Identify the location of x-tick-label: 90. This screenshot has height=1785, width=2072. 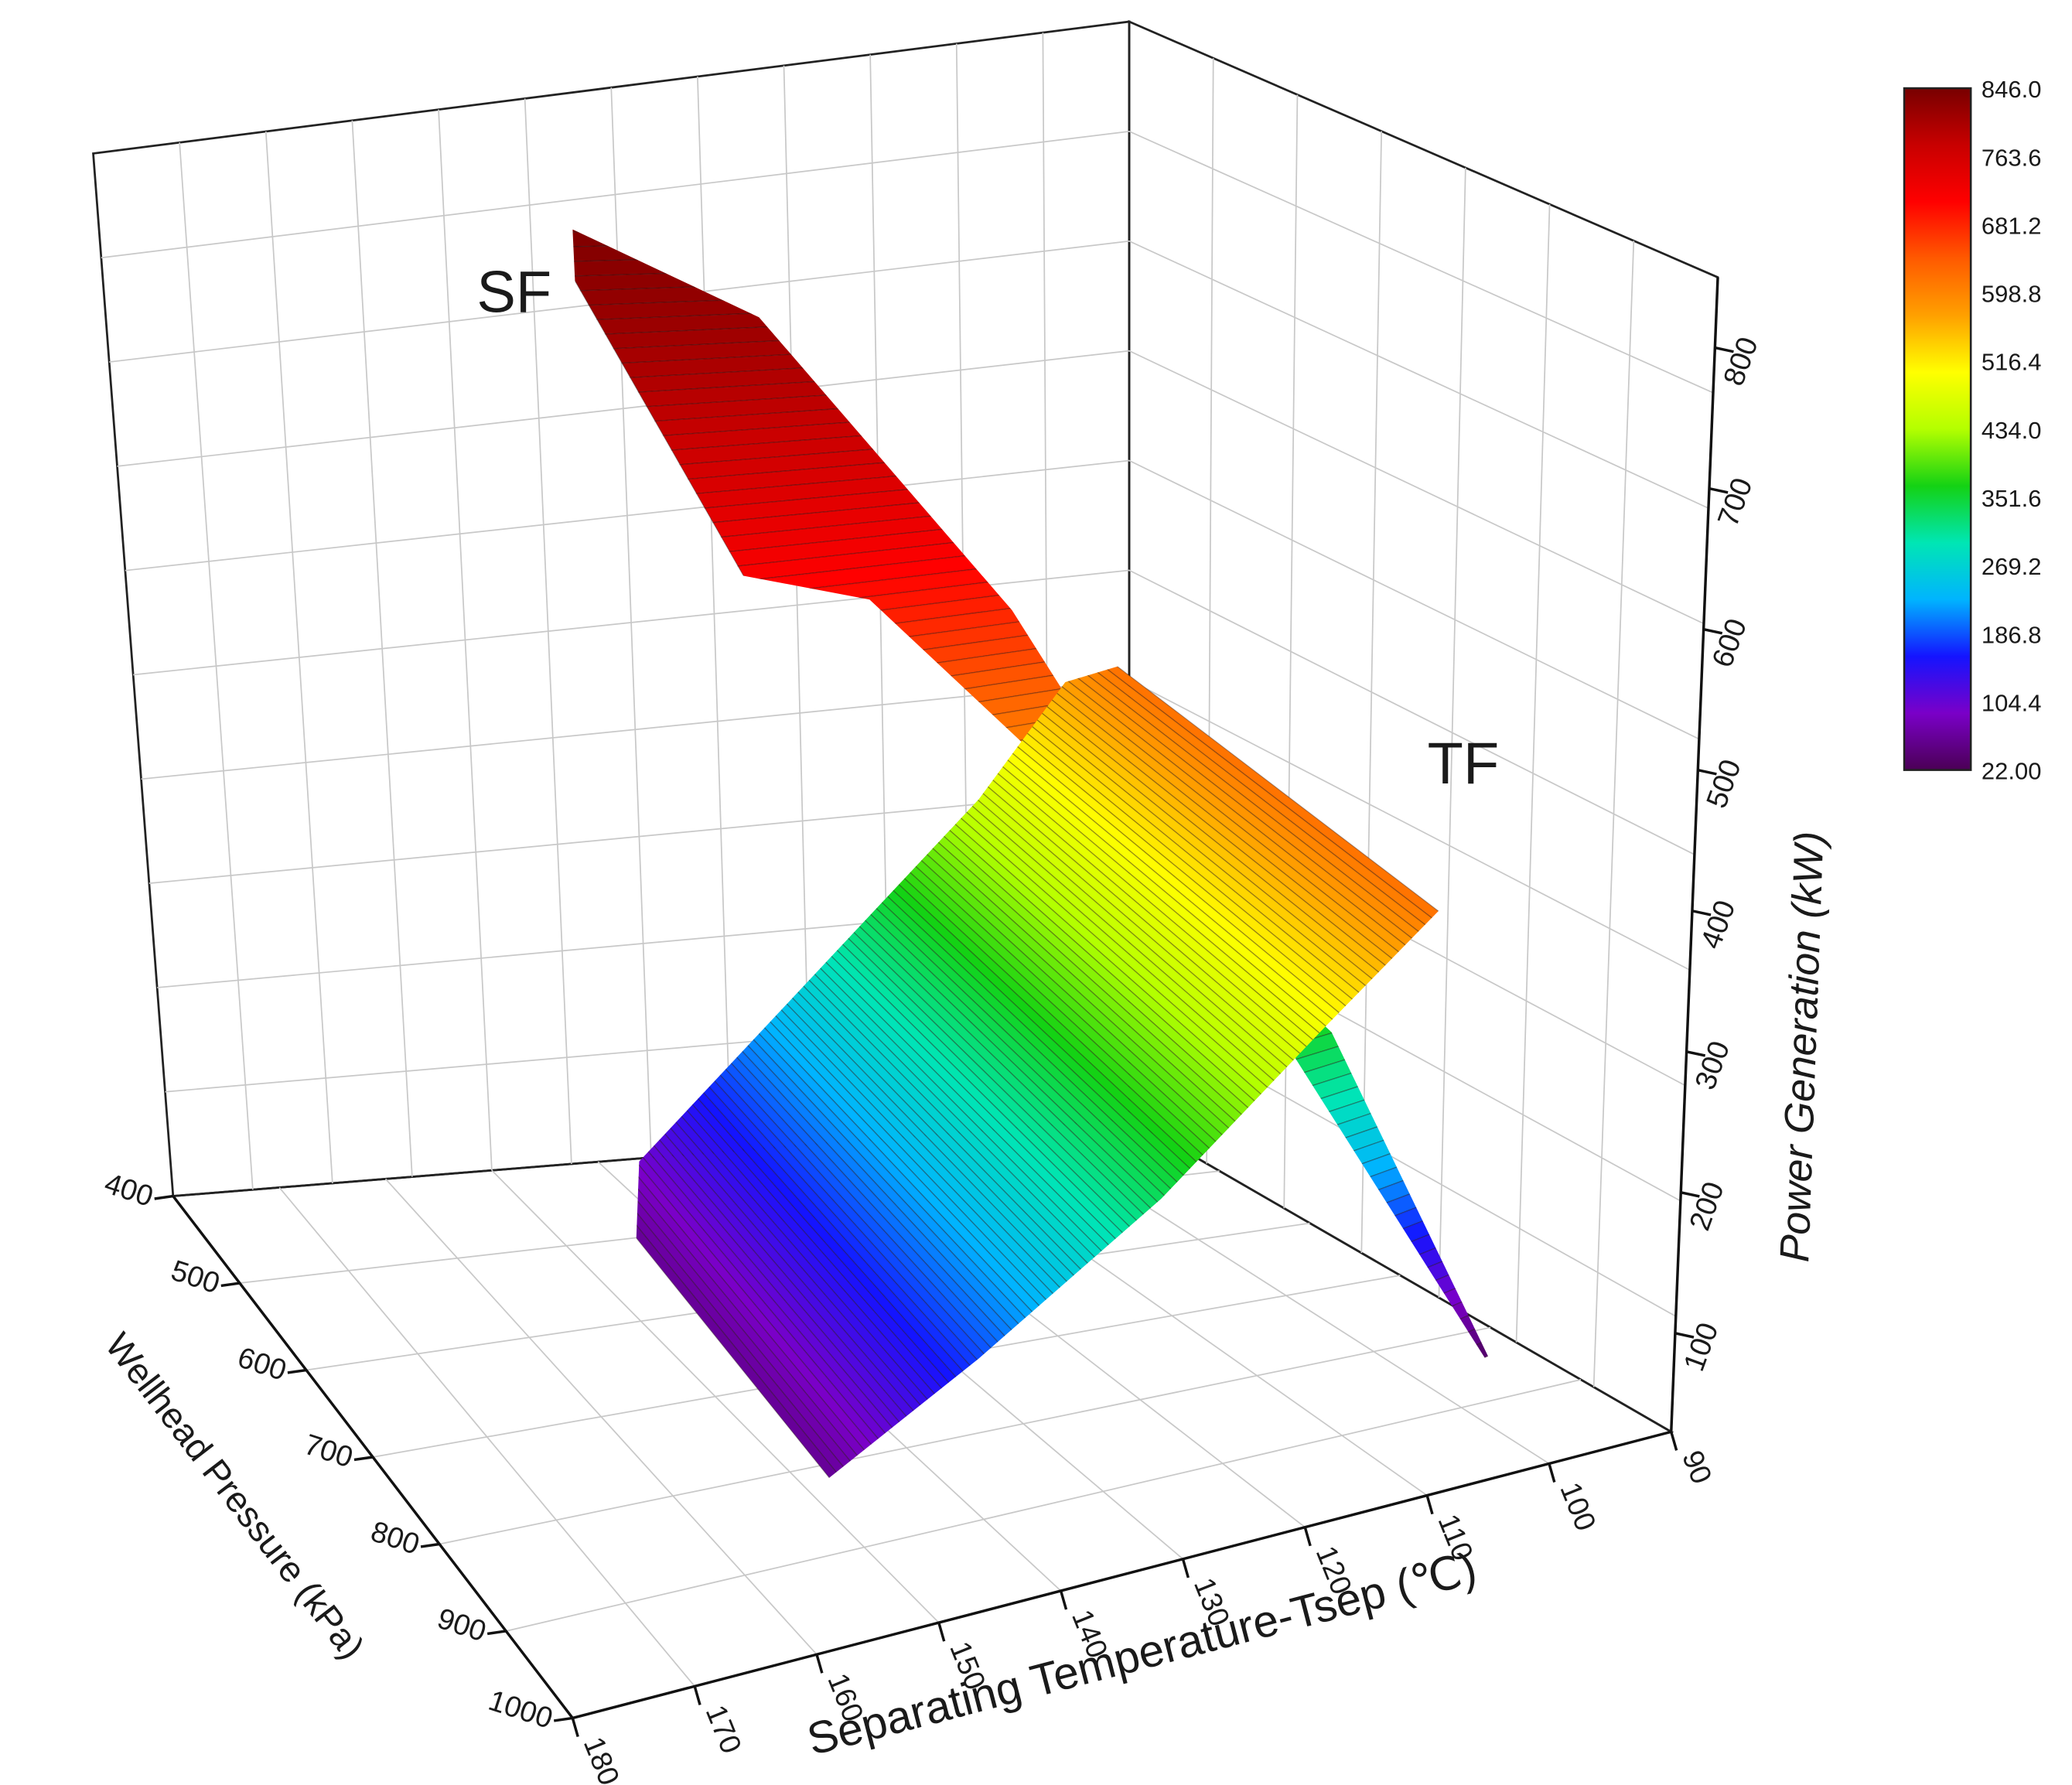
(1696, 1468).